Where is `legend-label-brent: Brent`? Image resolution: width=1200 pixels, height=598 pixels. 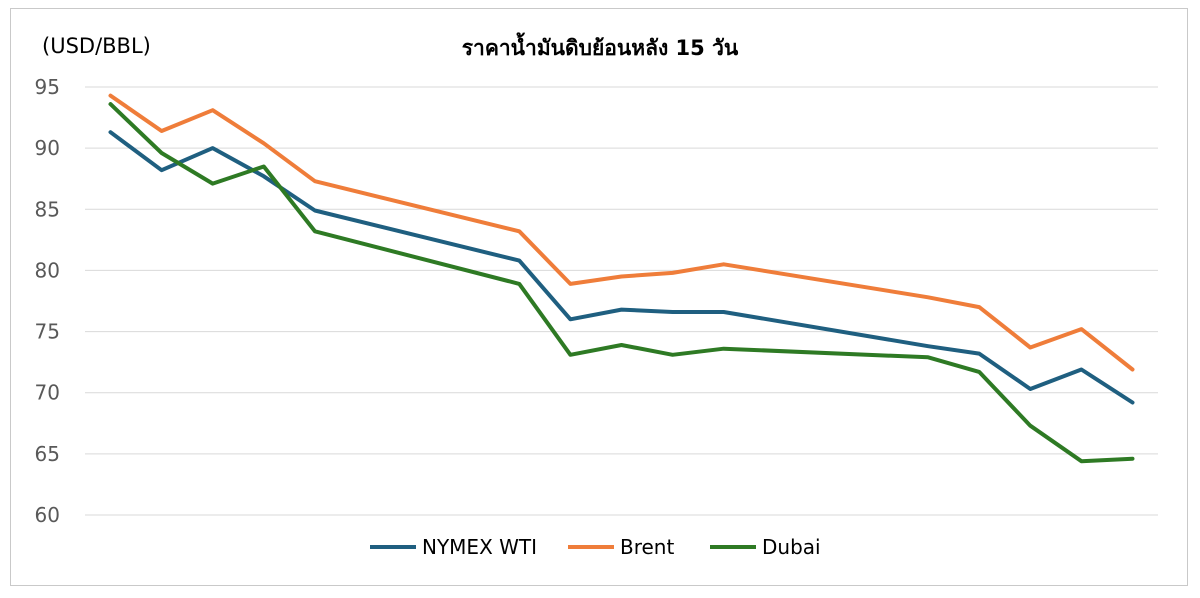
legend-label-brent: Brent is located at coordinates (647, 547).